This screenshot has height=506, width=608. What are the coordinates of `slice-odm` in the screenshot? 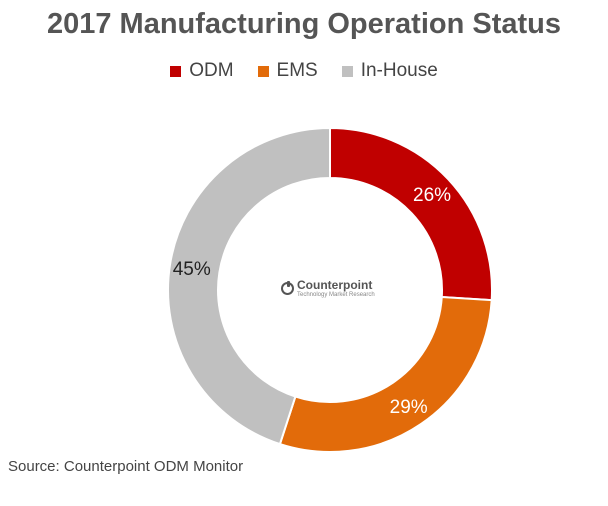 It's located at (411, 214).